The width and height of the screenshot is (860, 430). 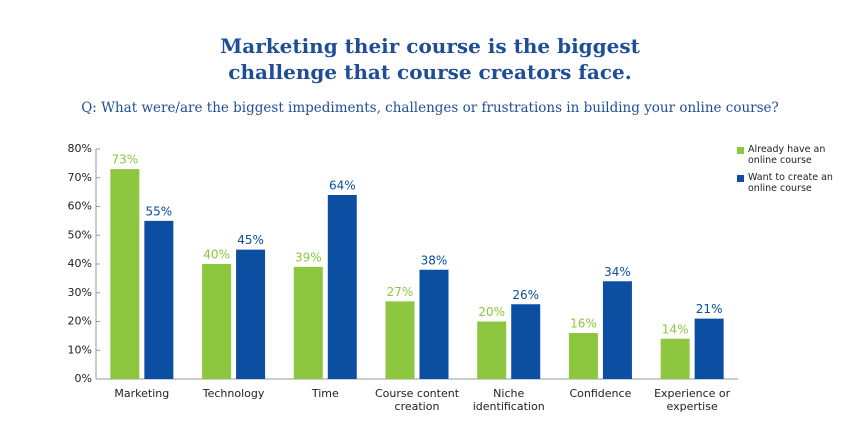 What do you see at coordinates (434, 260) in the screenshot?
I see `data-label: 38%` at bounding box center [434, 260].